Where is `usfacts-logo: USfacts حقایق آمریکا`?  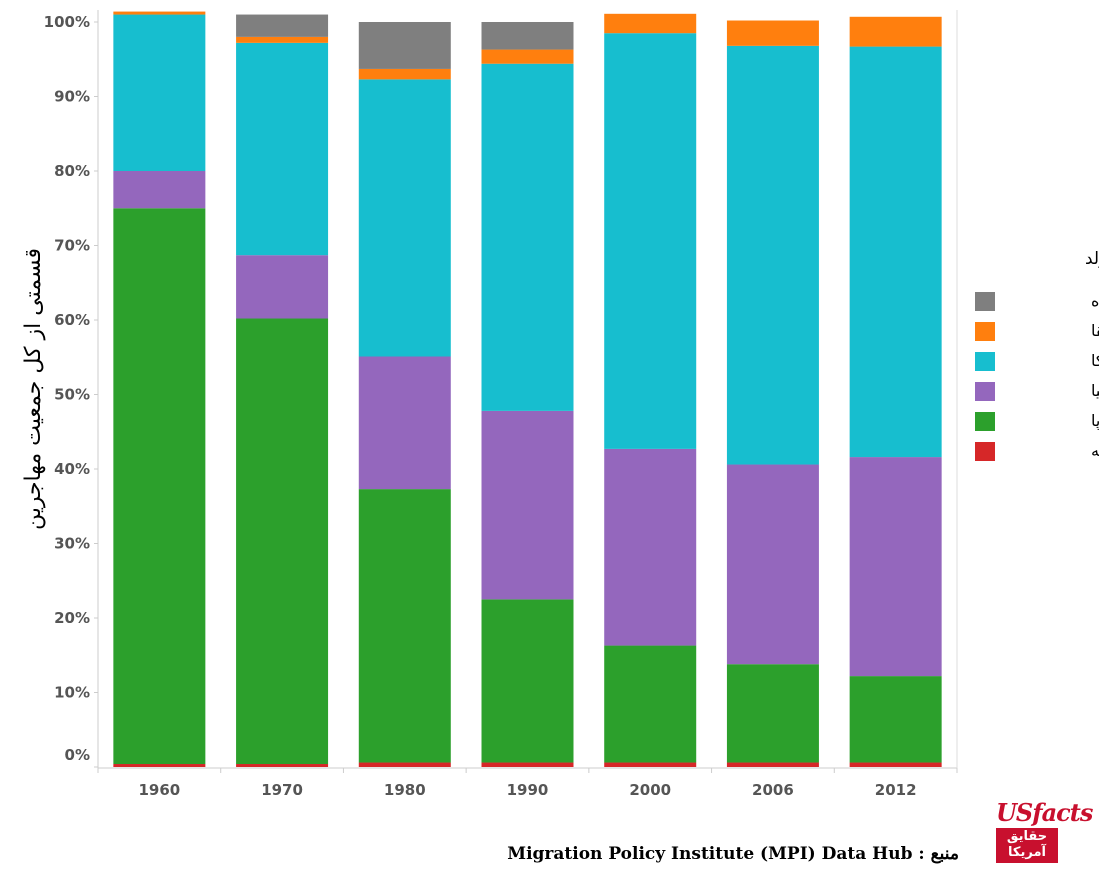
usfacts-logo: USfacts حقایق آمریکا is located at coordinates (1044, 832).